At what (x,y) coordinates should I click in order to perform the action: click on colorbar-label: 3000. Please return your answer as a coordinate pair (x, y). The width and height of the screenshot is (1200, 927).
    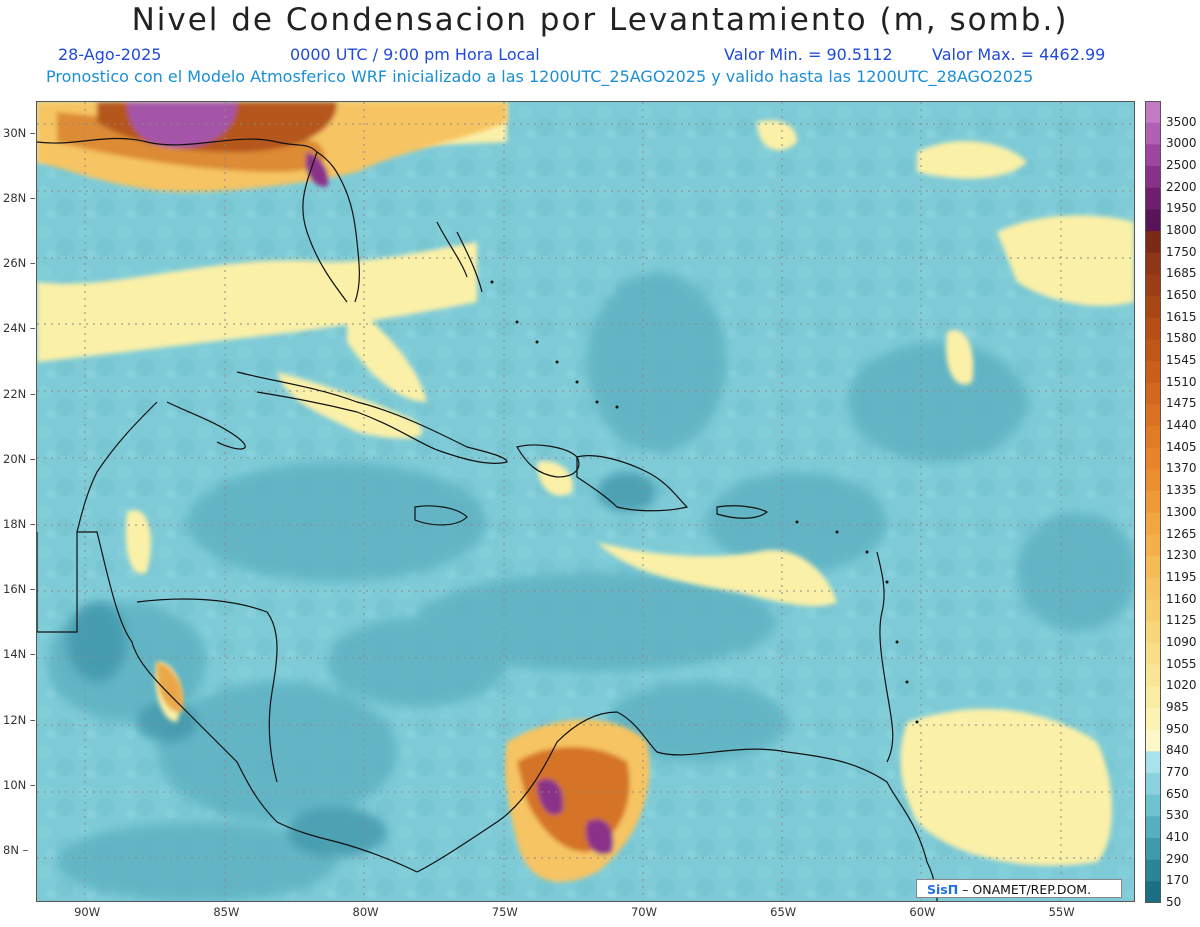
    Looking at the image, I should click on (1181, 143).